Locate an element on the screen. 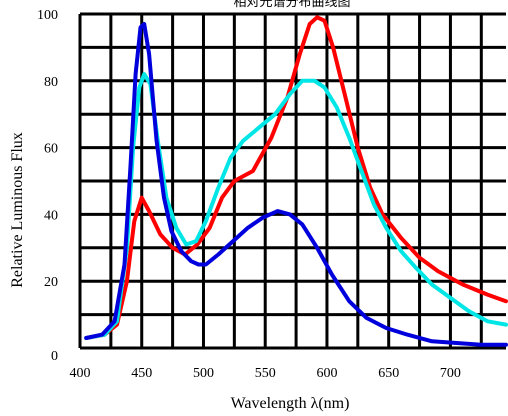 Image resolution: width=508 pixels, height=416 pixels. x-tick-labels: 400 450 500 550 600 650 700 is located at coordinates (265, 373).